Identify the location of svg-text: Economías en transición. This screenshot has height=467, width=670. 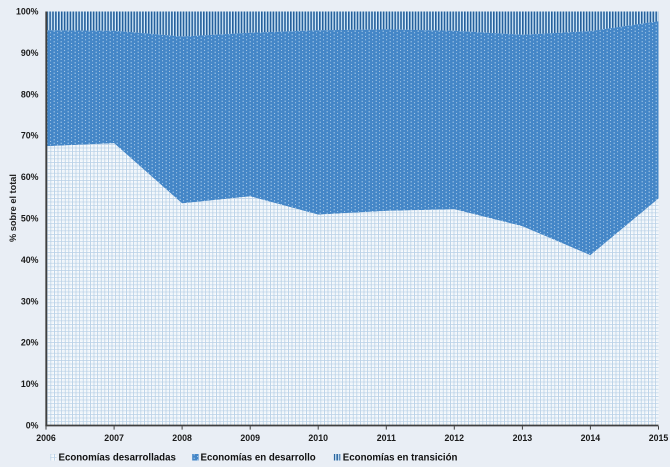
(400, 457).